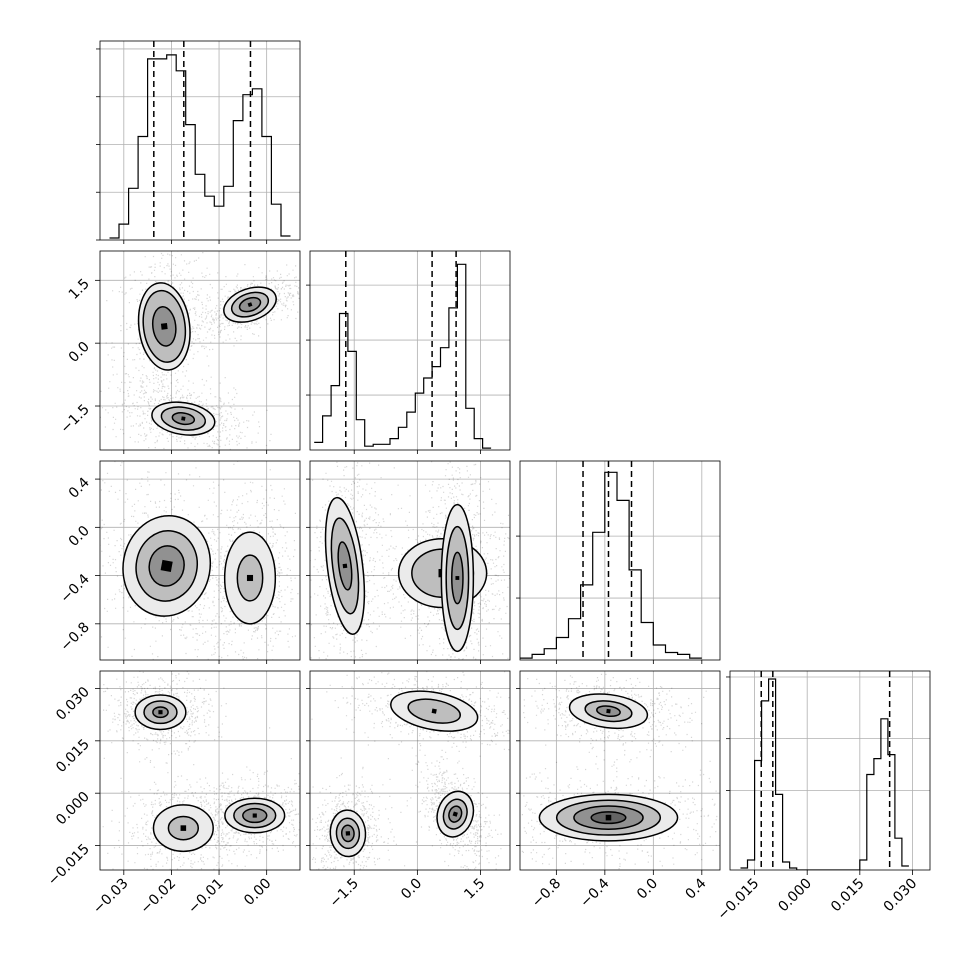 The image size is (970, 970). What do you see at coordinates (546, 893) in the screenshot?
I see `x-tick-label: −0.8` at bounding box center [546, 893].